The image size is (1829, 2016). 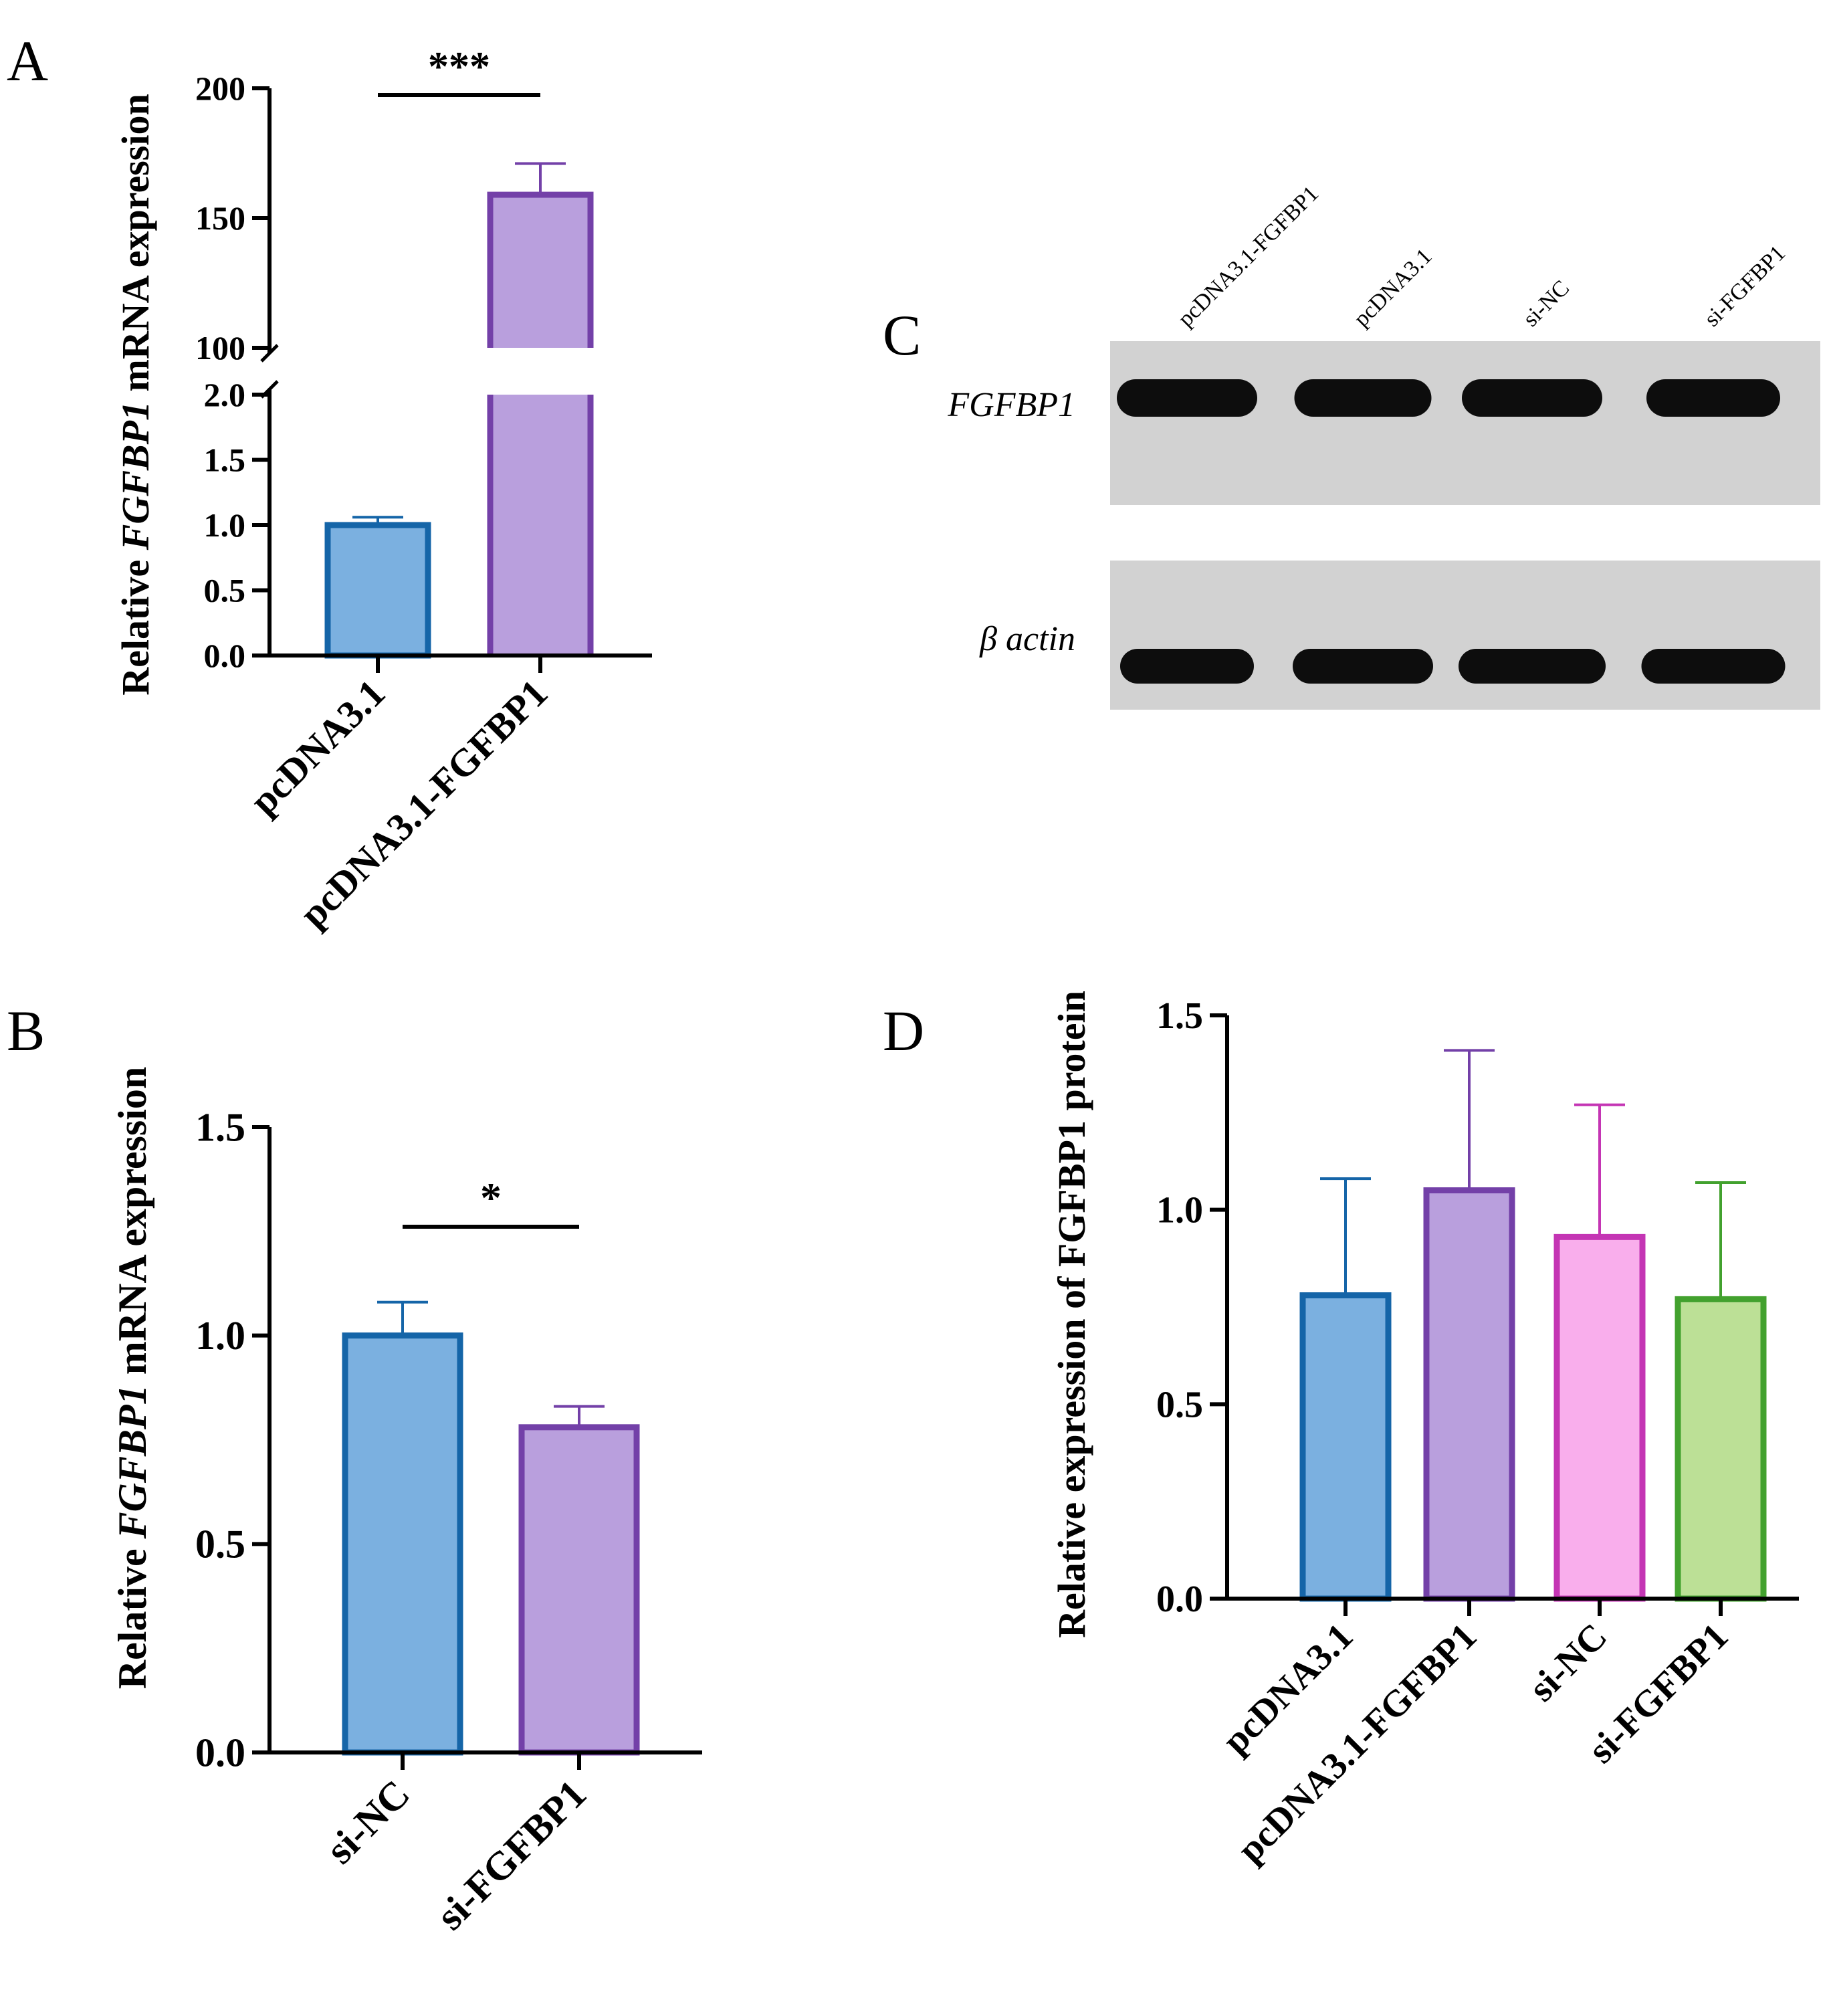 What do you see at coordinates (1071, 1314) in the screenshot?
I see `panel-d-ylabel: Relative expression of FGFBP1 protein` at bounding box center [1071, 1314].